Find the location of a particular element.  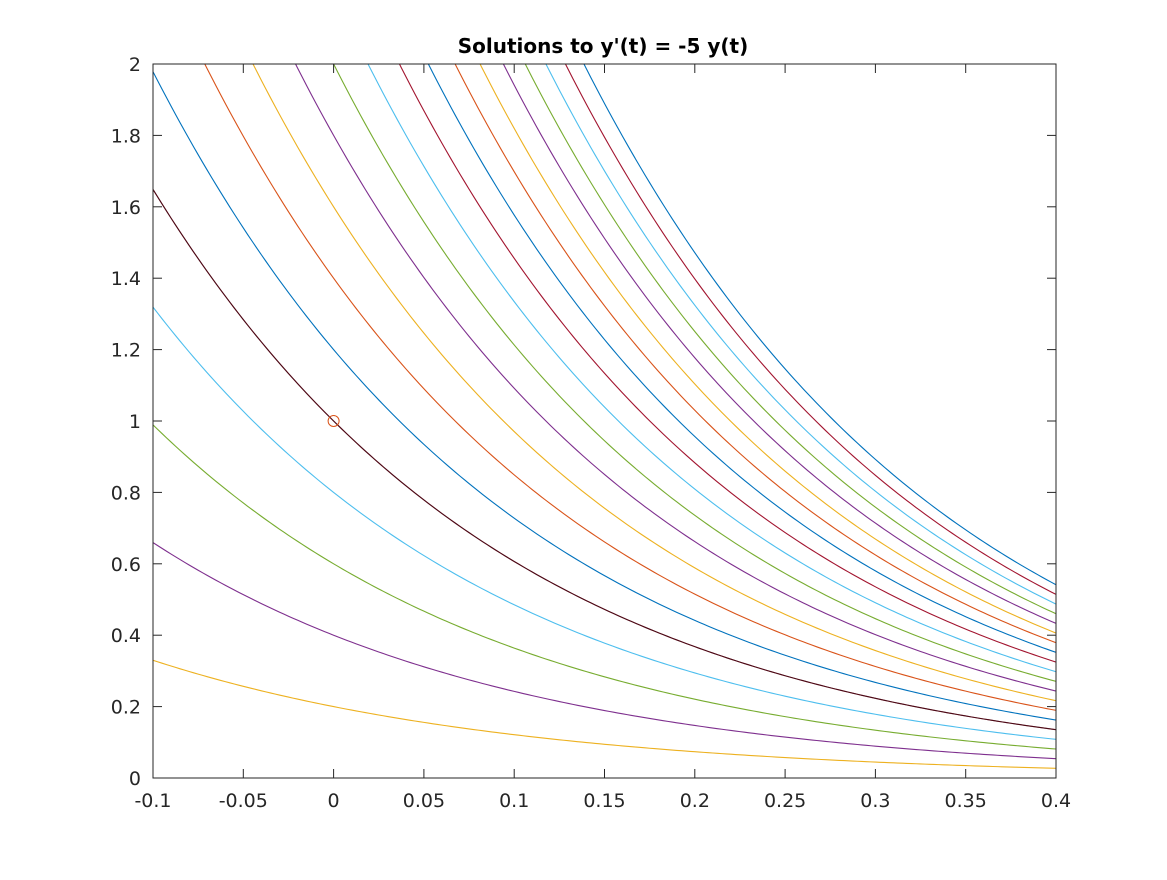

markers-group is located at coordinates (333, 421).